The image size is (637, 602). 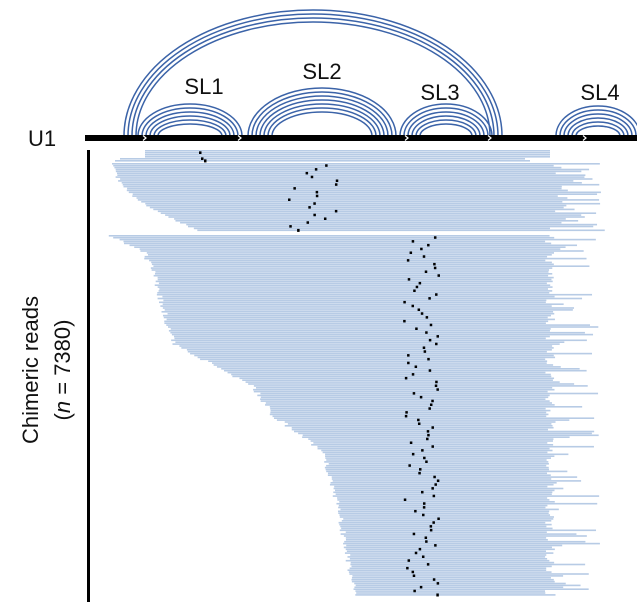 What do you see at coordinates (489, 138) in the screenshot?
I see `chevron` at bounding box center [489, 138].